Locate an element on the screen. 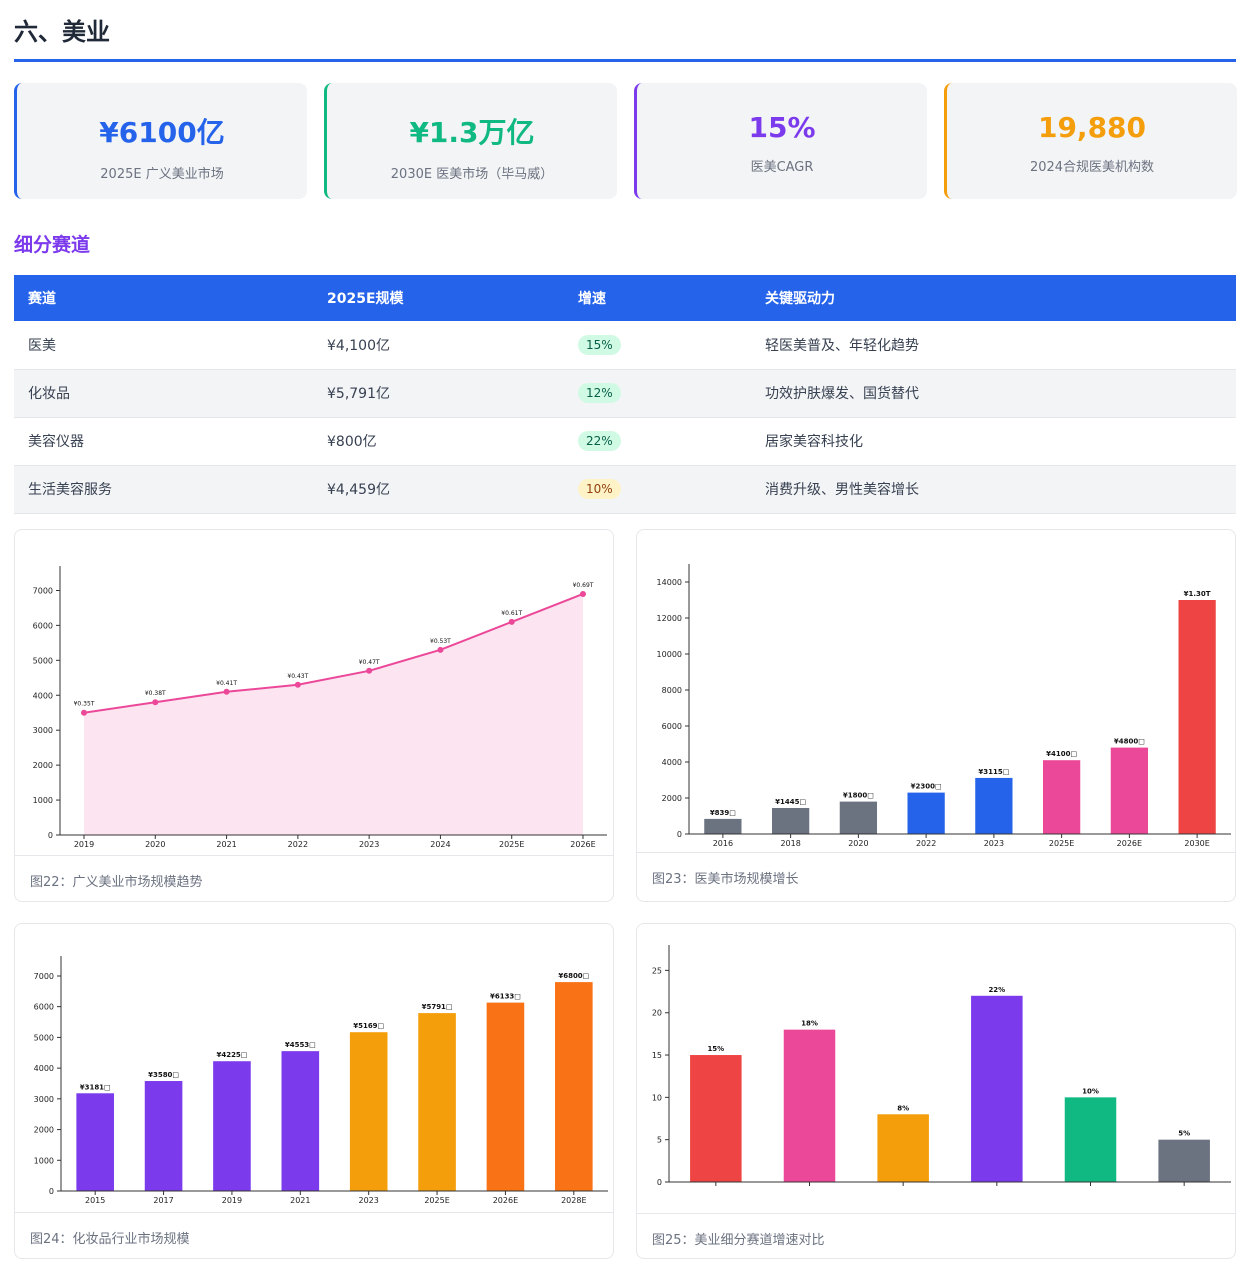 The width and height of the screenshot is (1248, 1272). value-label: ¥4225□ is located at coordinates (231, 1055).